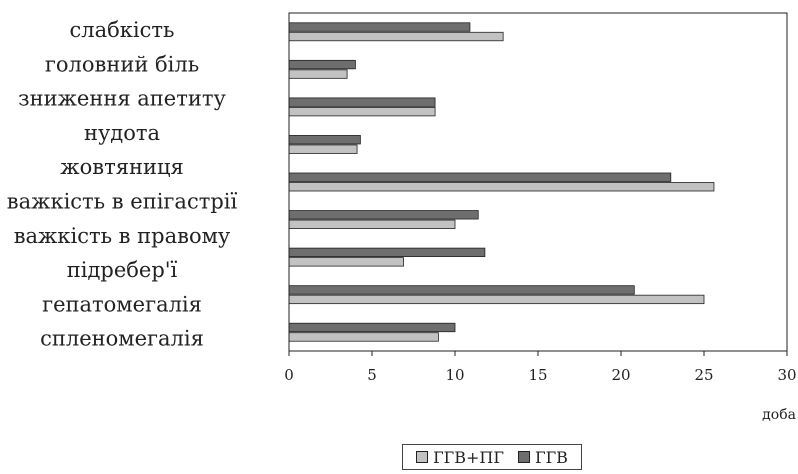  Describe the element at coordinates (289, 375) in the screenshot. I see `x-tick-label-1: 0` at that location.